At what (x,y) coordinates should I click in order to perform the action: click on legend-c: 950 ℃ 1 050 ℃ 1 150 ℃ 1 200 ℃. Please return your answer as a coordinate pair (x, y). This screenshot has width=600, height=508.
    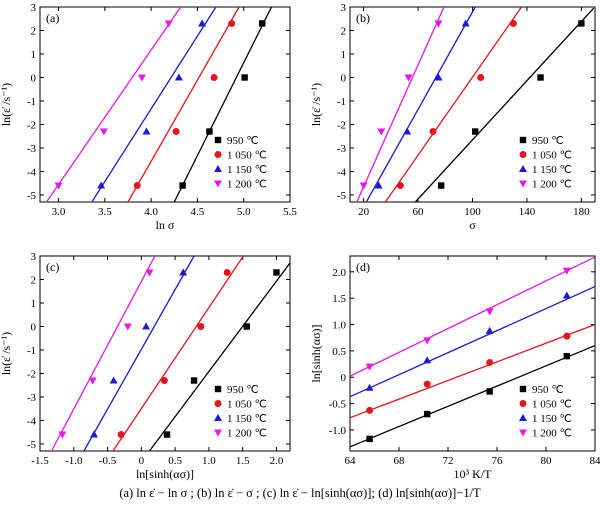
    Looking at the image, I should click on (240, 412).